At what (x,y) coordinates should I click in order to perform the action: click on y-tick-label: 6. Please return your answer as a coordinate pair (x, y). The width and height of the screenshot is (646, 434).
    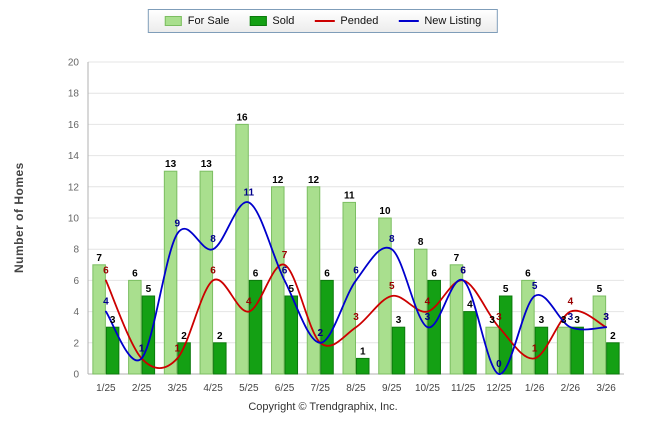
    Looking at the image, I should click on (76, 281).